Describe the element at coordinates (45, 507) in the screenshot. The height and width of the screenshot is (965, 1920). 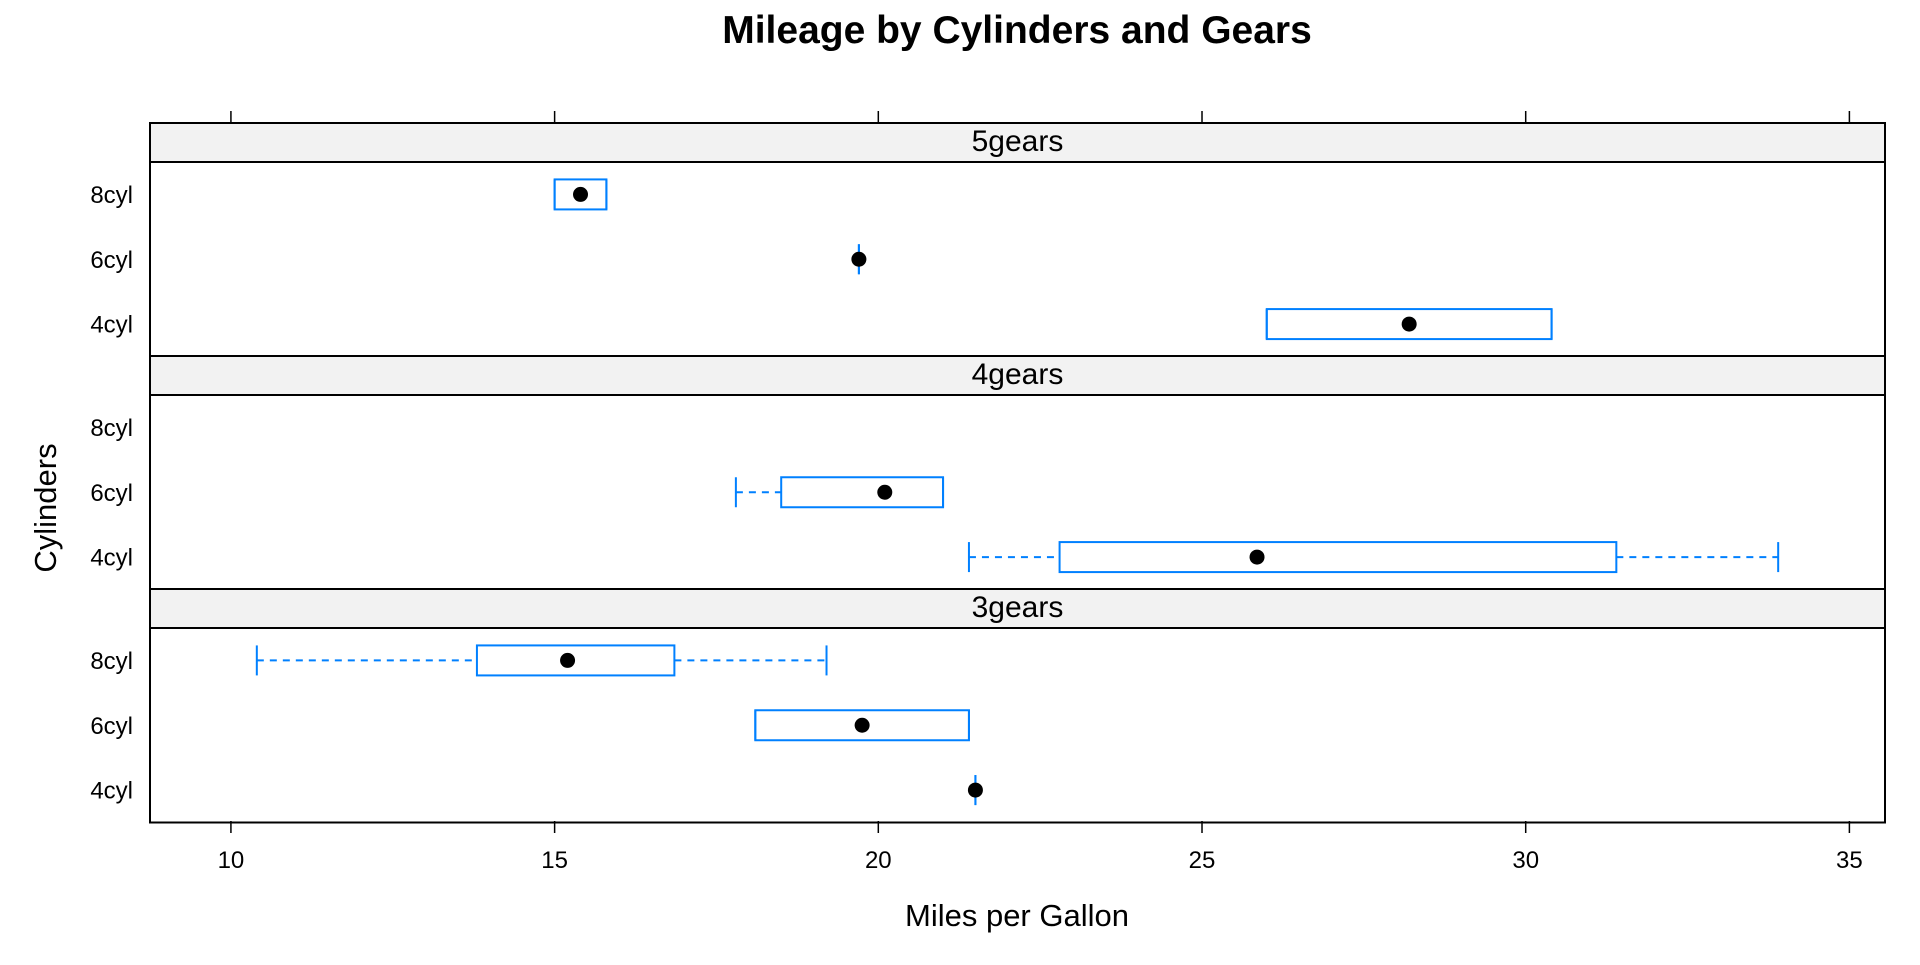
I see `y-axis-label: Cylinders` at that location.